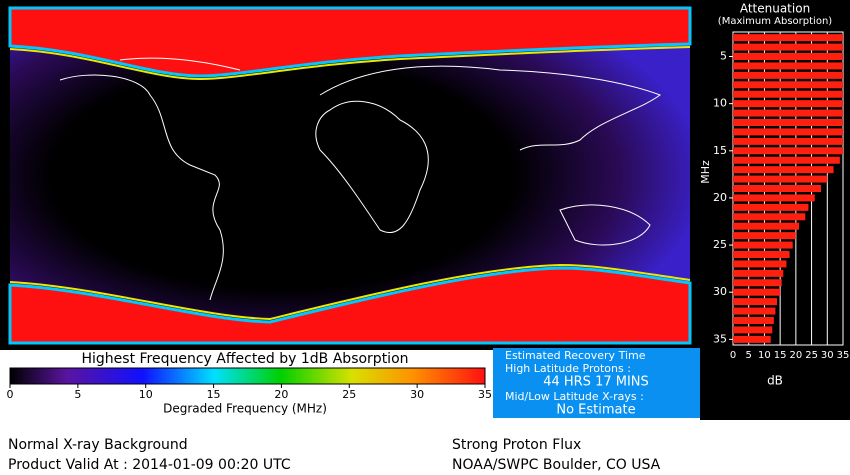 The image size is (850, 475). I want to click on y-tick-label: 15, so click(720, 150).